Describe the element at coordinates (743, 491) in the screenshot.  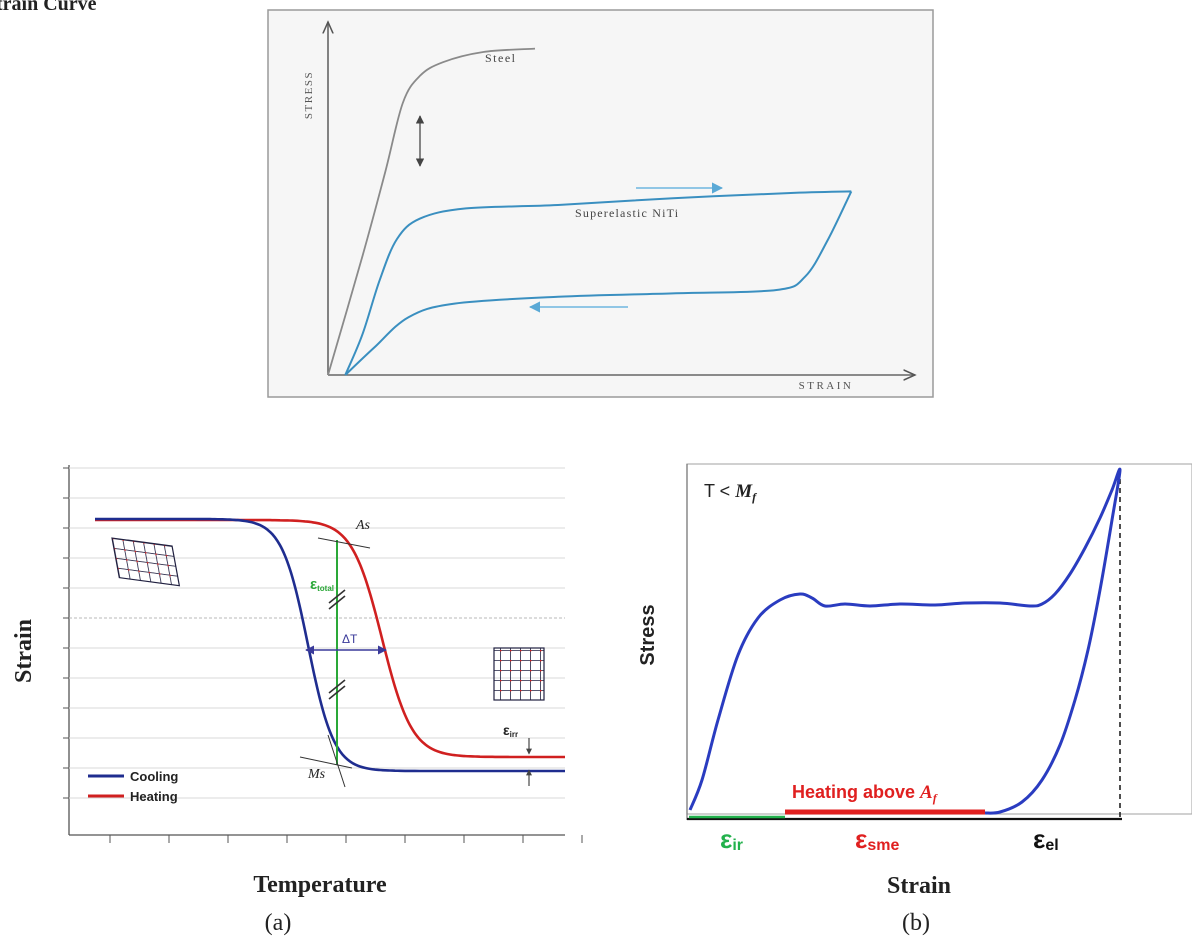
I see `chart-b-condition-sym: M` at that location.